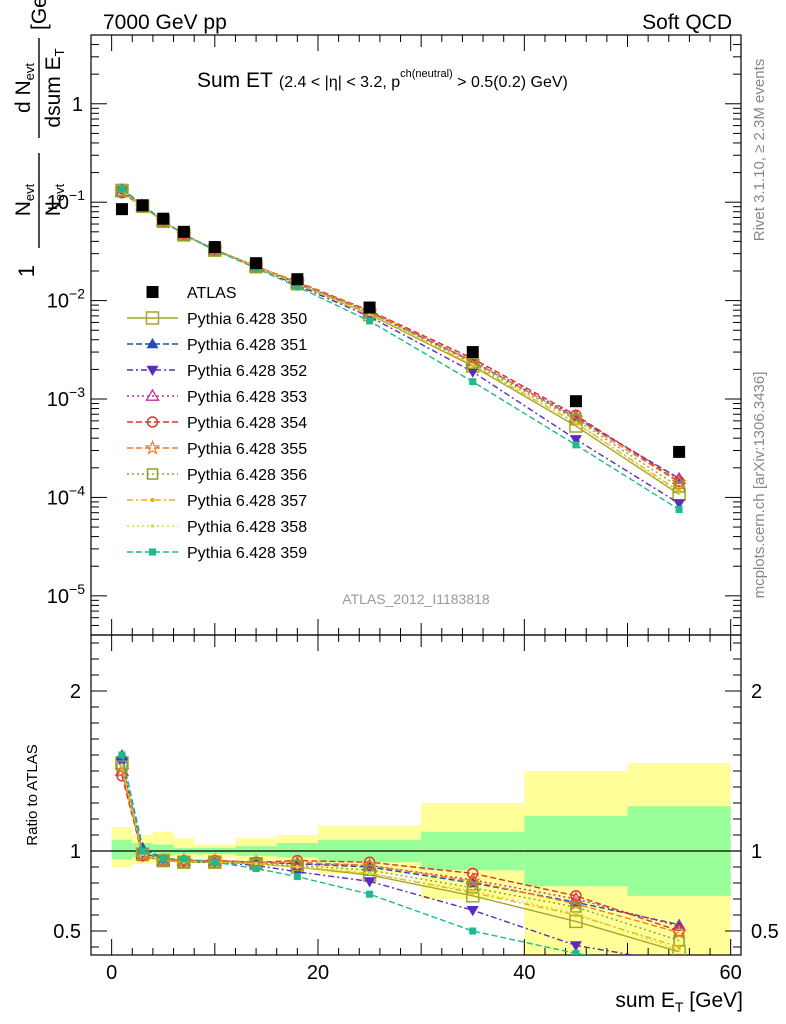  What do you see at coordinates (77, 105) in the screenshot?
I see `main-y-tick-label: 1` at bounding box center [77, 105].